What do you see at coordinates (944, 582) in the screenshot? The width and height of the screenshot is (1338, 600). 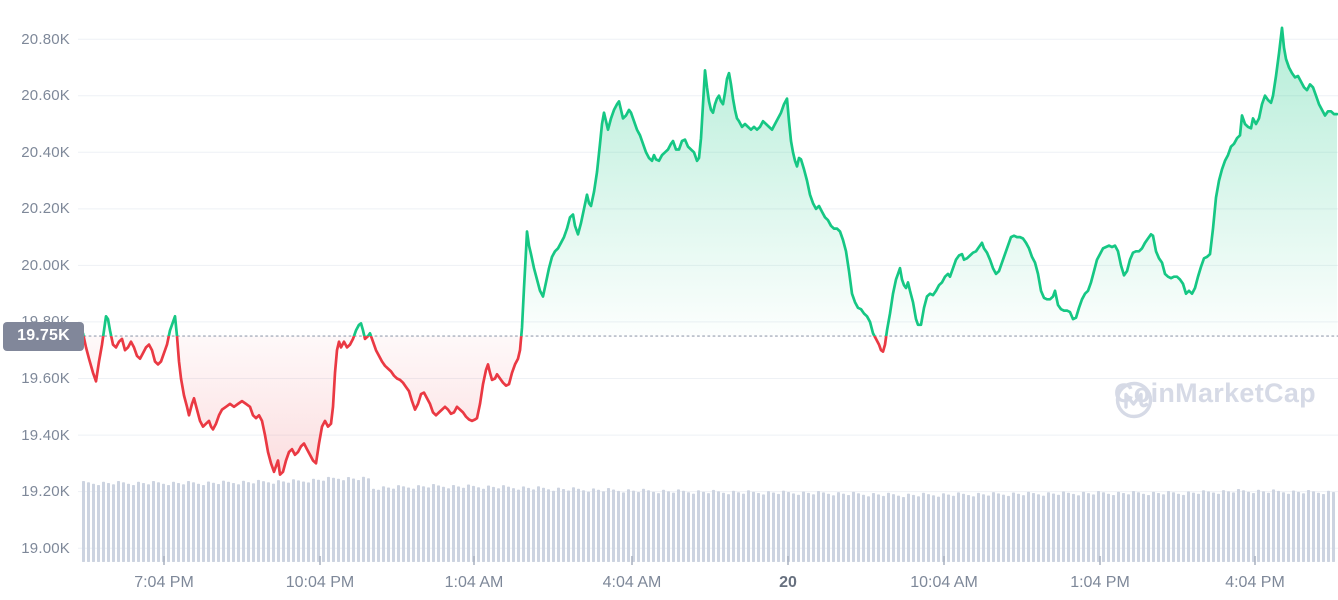 I see `x-axis-label: 10:04 AM` at bounding box center [944, 582].